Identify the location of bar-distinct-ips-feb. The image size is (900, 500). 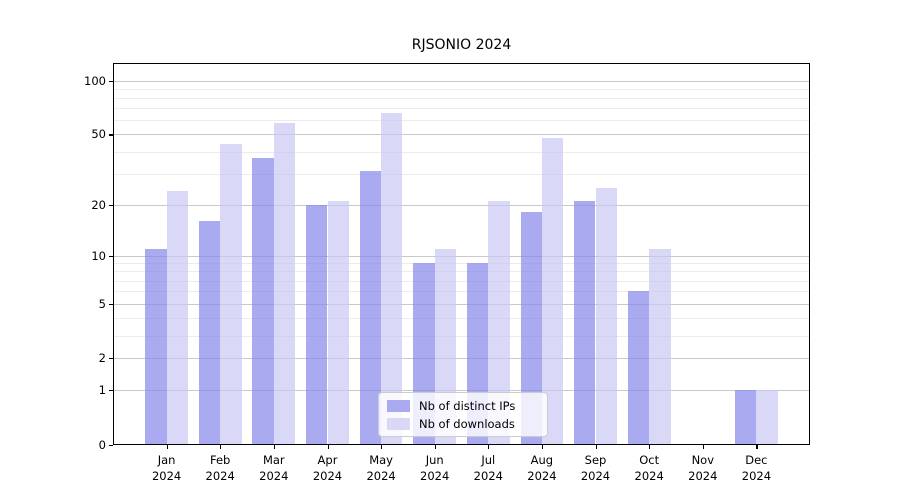
(209, 333).